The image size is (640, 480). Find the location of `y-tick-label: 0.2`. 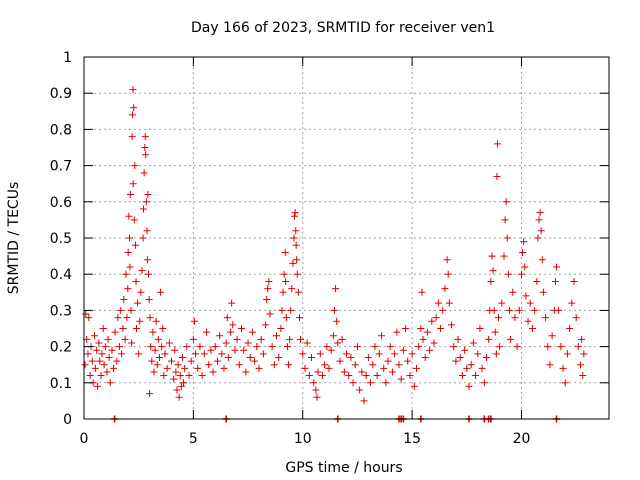

y-tick-label: 0.2 is located at coordinates (61, 348).